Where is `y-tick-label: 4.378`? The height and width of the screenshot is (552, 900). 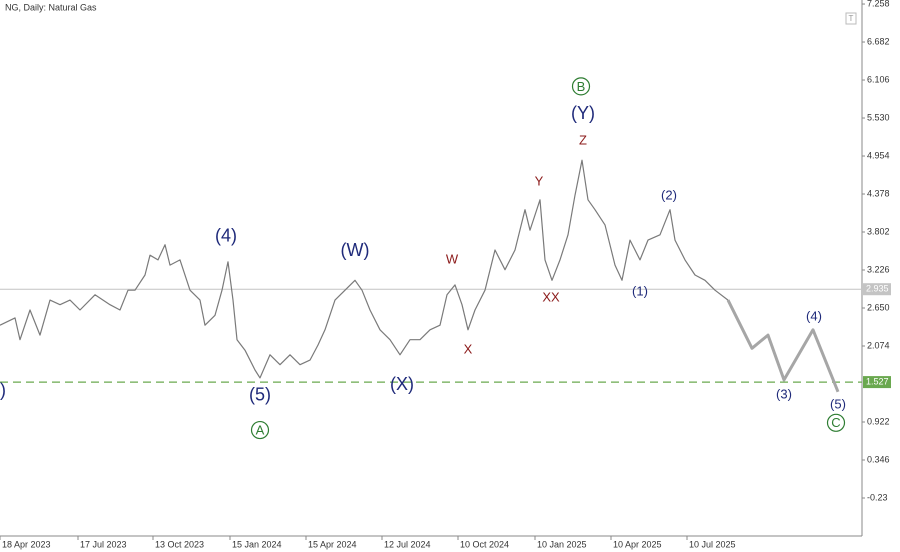 y-tick-label: 4.378 is located at coordinates (878, 193).